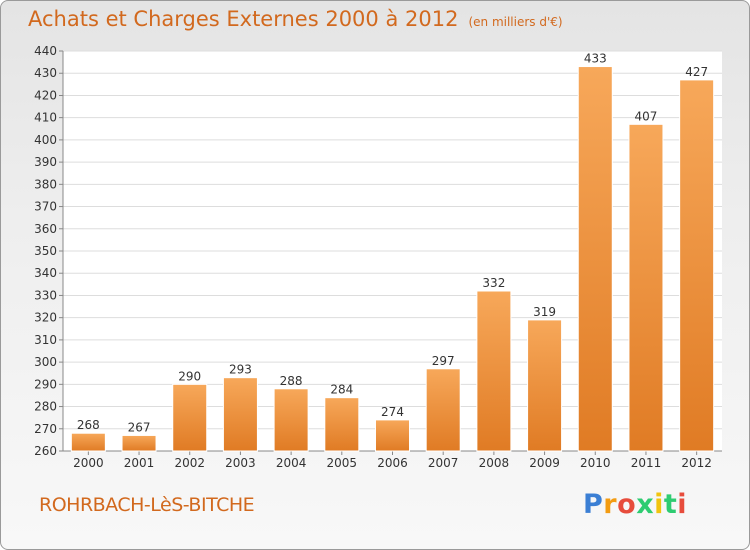 The image size is (750, 550). Describe the element at coordinates (646, 116) in the screenshot. I see `data-label: 407` at that location.